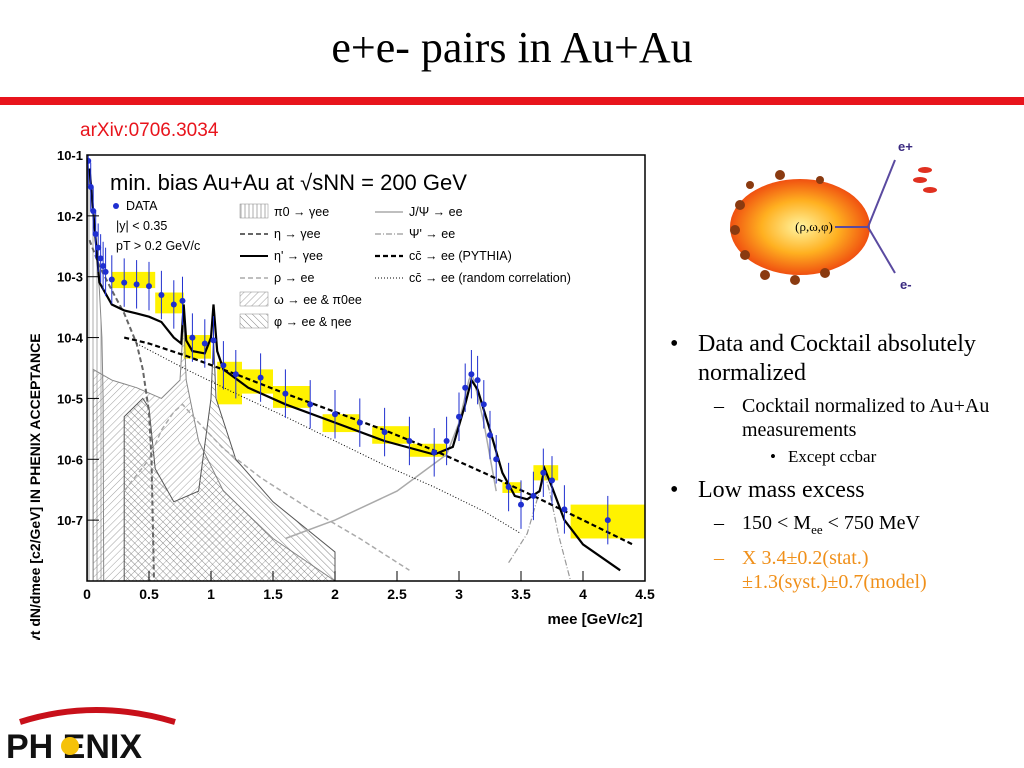 The width and height of the screenshot is (1024, 768). Describe the element at coordinates (391, 456) in the screenshot. I see `series-line-j-ee` at that location.